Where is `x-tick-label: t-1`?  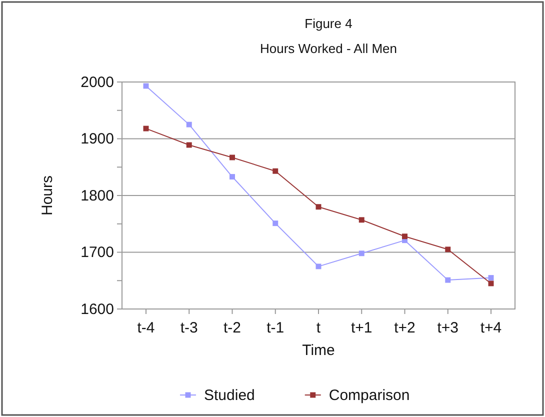
x-tick-label: t-1 is located at coordinates (275, 328).